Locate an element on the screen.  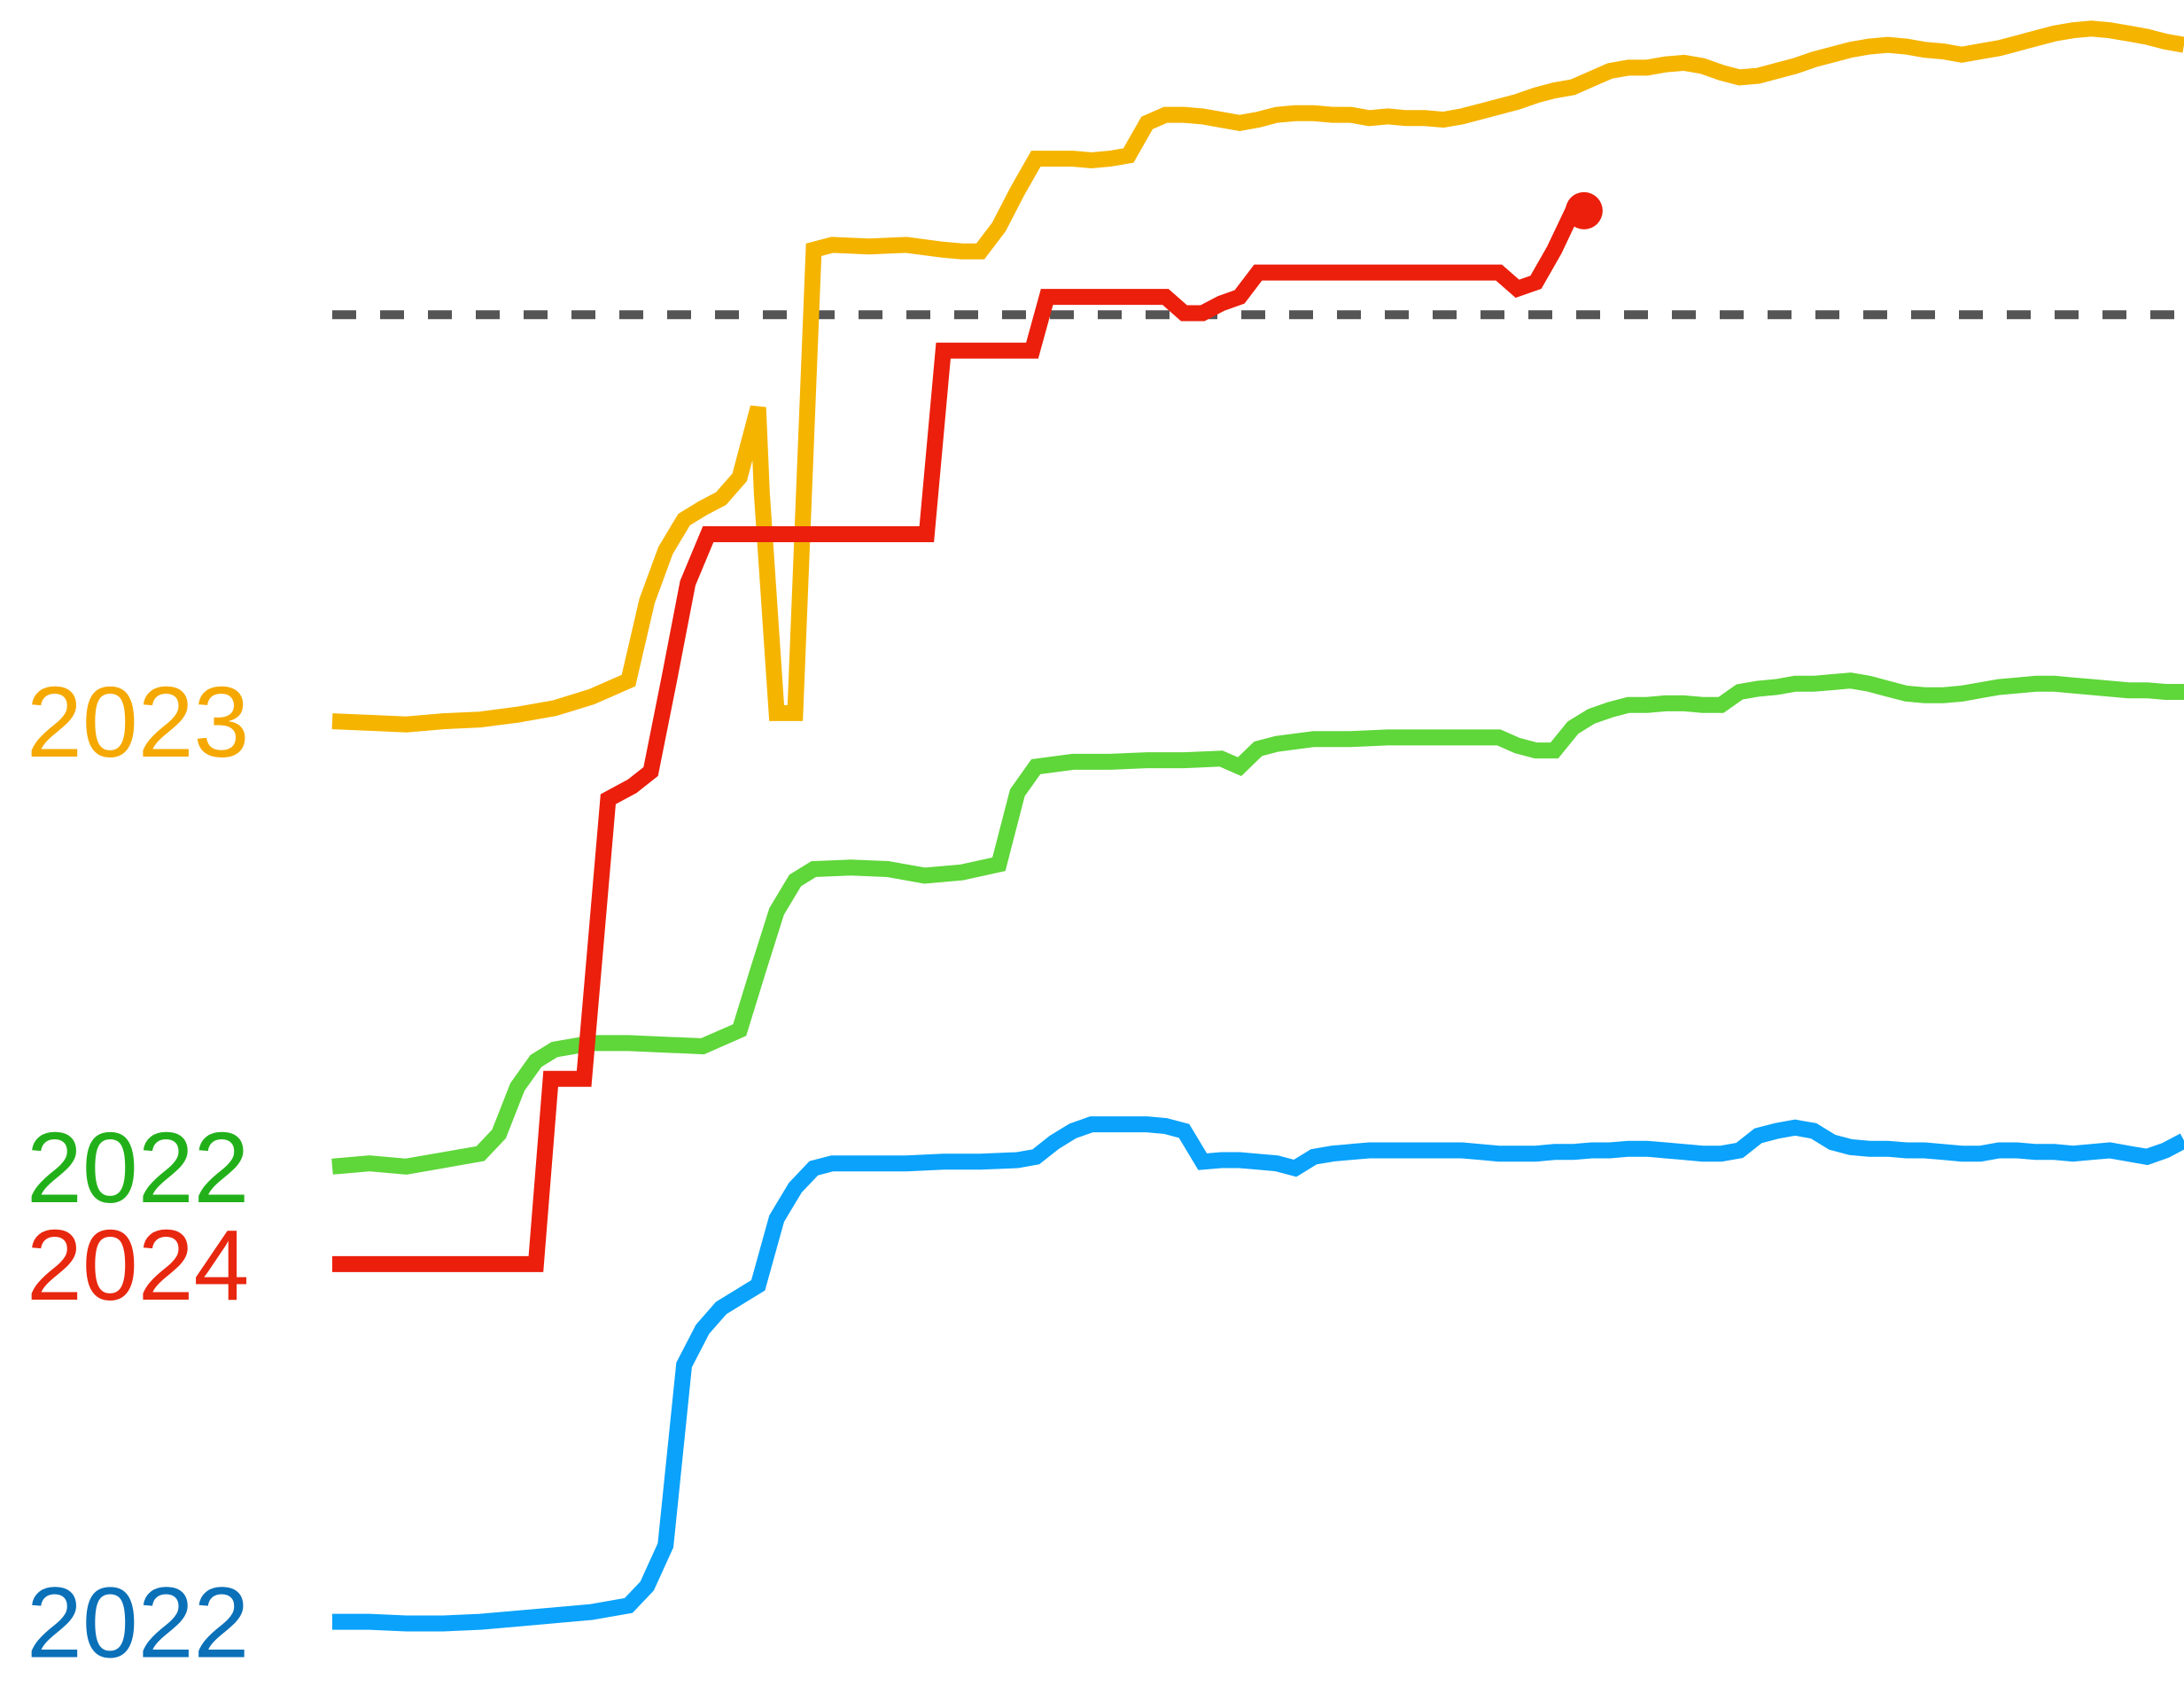
series-label-2024: 2024 is located at coordinates (138, 1265).